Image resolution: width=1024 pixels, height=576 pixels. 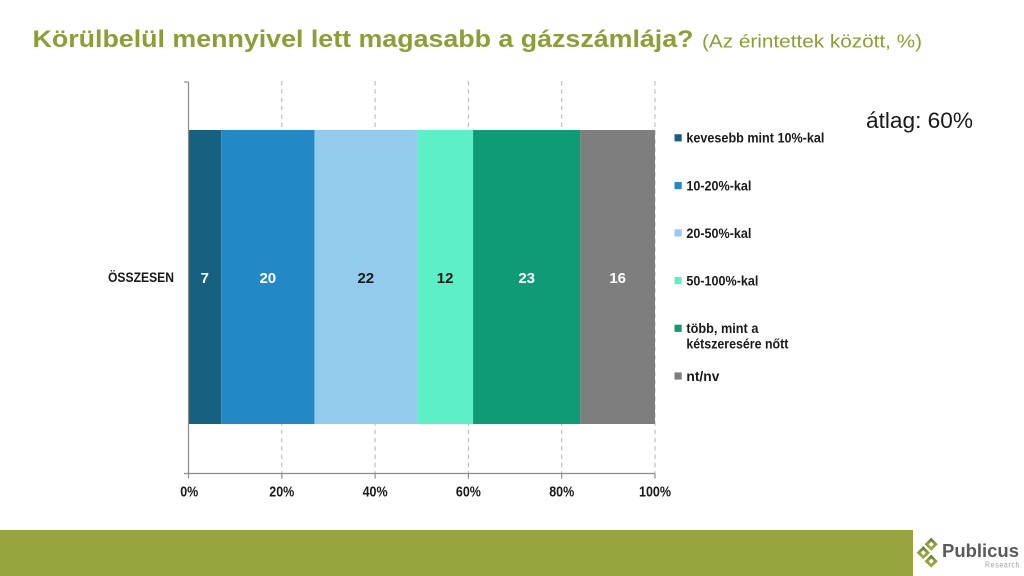 I want to click on svg-text: 40%, so click(x=375, y=492).